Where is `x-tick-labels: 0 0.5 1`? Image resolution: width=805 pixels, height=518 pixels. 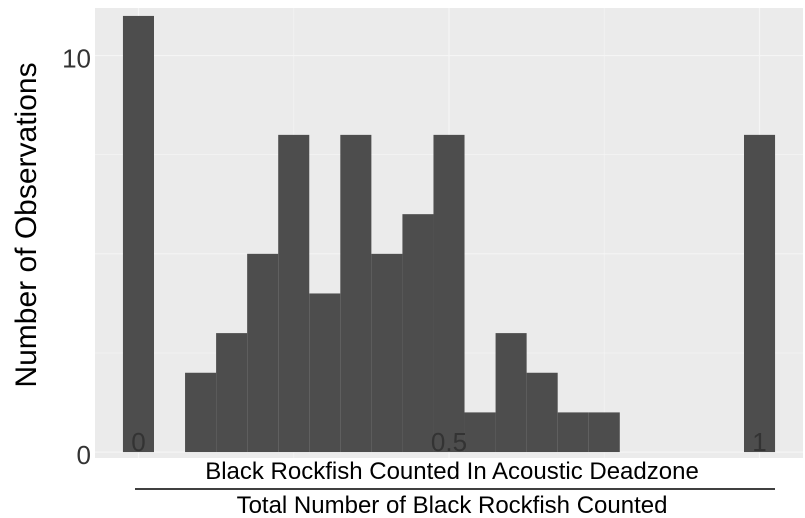
x-tick-labels: 0 0.5 1 is located at coordinates (449, 442).